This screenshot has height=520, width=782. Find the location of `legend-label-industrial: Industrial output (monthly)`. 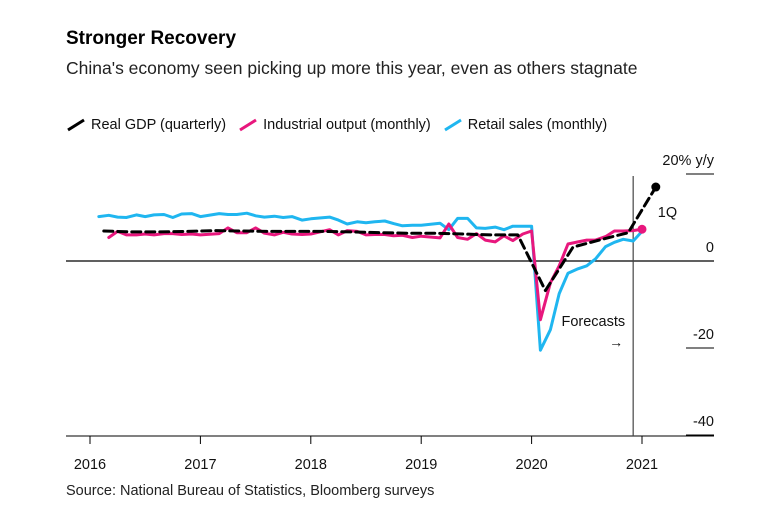

legend-label-industrial: Industrial output (monthly) is located at coordinates (347, 125).